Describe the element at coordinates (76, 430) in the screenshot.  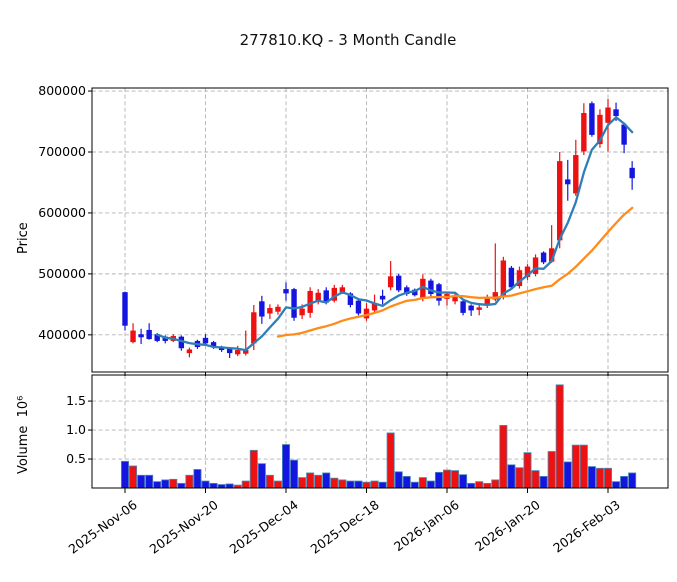
I see `volume-tick-label: 1.0` at that location.